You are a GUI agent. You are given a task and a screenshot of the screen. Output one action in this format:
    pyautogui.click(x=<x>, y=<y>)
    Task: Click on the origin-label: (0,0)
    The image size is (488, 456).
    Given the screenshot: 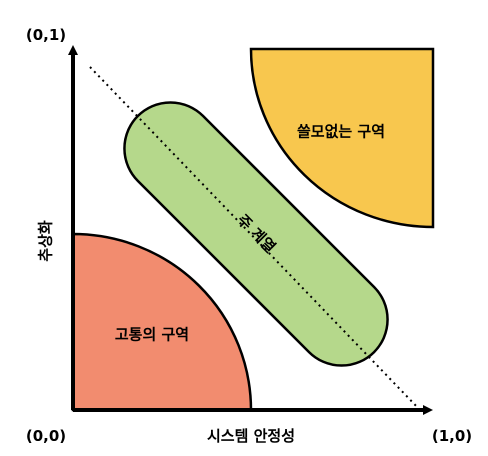 What is the action you would take?
    pyautogui.click(x=46, y=436)
    